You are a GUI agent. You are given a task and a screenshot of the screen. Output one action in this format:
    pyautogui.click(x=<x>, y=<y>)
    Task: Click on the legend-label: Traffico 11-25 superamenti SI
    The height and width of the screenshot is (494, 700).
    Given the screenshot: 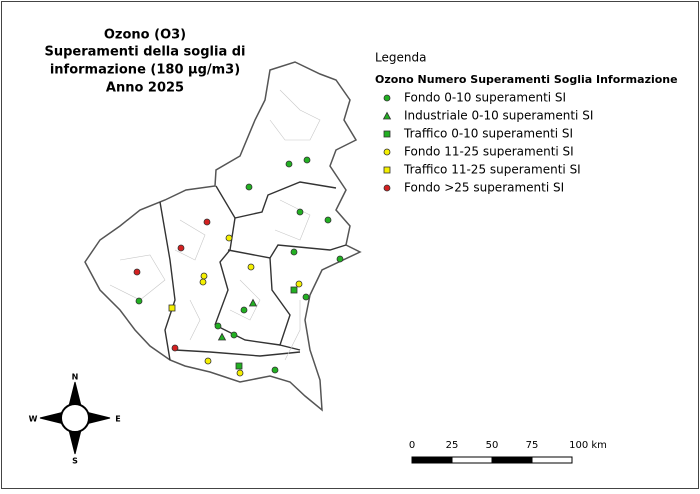 What is the action you would take?
    pyautogui.click(x=492, y=170)
    